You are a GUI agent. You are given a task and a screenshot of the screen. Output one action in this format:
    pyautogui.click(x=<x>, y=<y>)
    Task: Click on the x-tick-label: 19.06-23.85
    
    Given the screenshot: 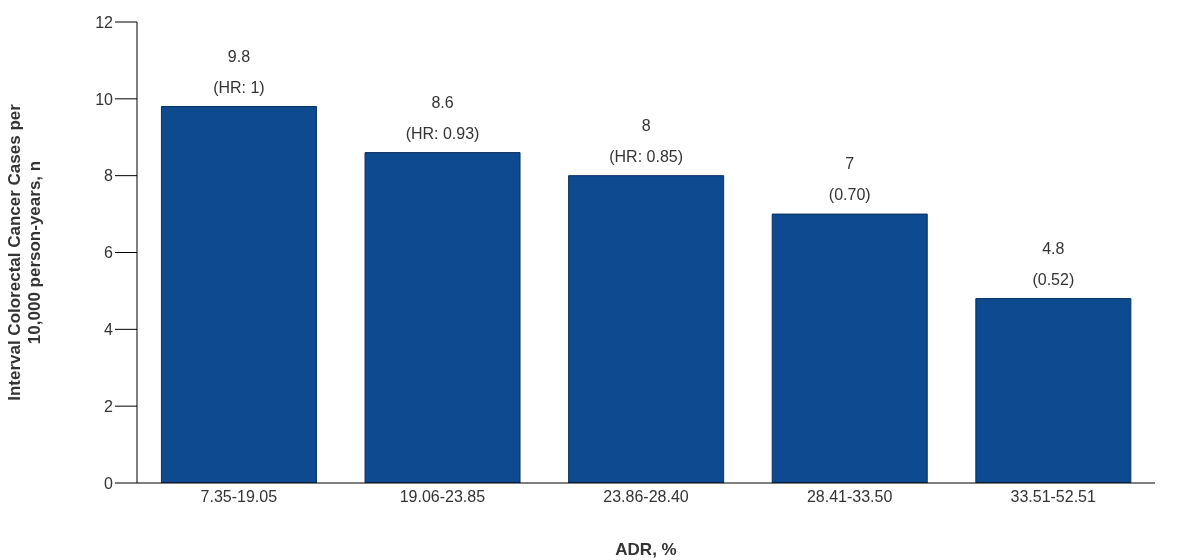 What is the action you would take?
    pyautogui.click(x=442, y=497)
    